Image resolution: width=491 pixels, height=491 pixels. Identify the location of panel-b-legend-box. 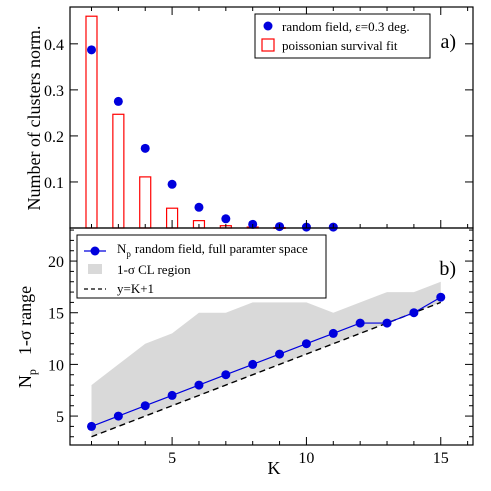
(201, 266).